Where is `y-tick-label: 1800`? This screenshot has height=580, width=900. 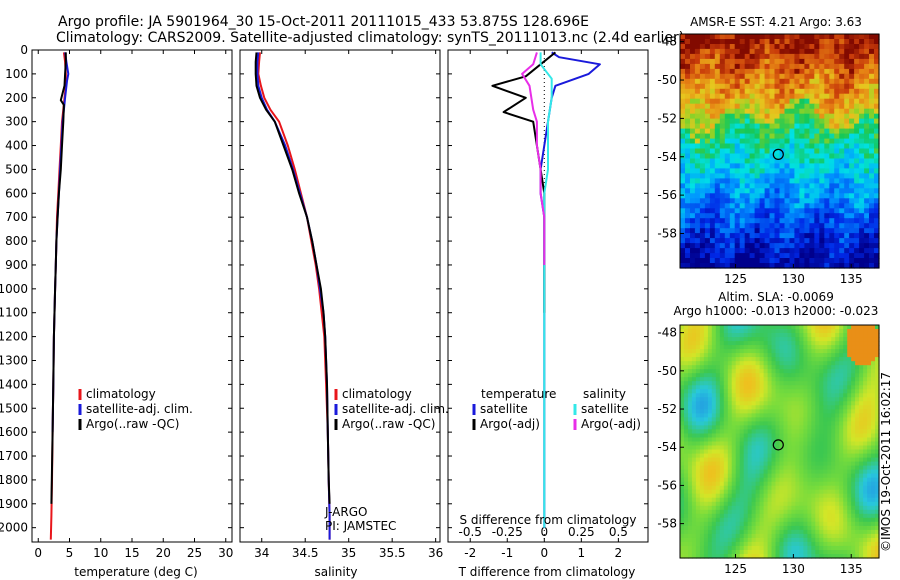 y-tick-label: 1800 is located at coordinates (14, 480).